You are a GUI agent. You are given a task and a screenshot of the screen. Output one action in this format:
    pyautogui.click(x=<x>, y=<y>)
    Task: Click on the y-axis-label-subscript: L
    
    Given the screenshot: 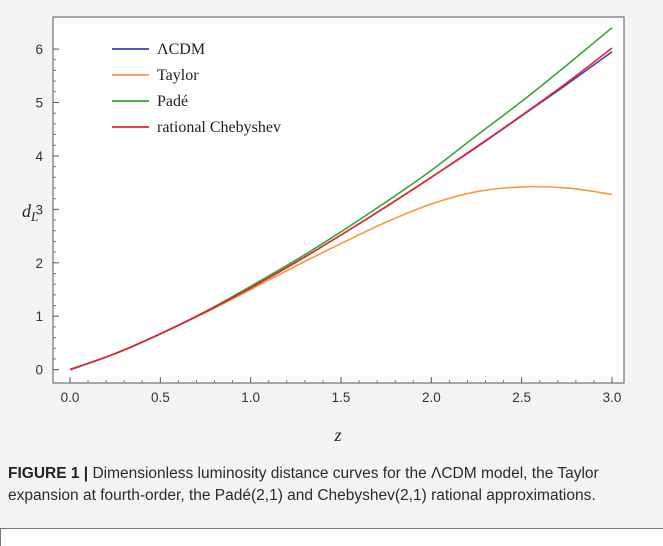 What is the action you would take?
    pyautogui.click(x=34, y=216)
    